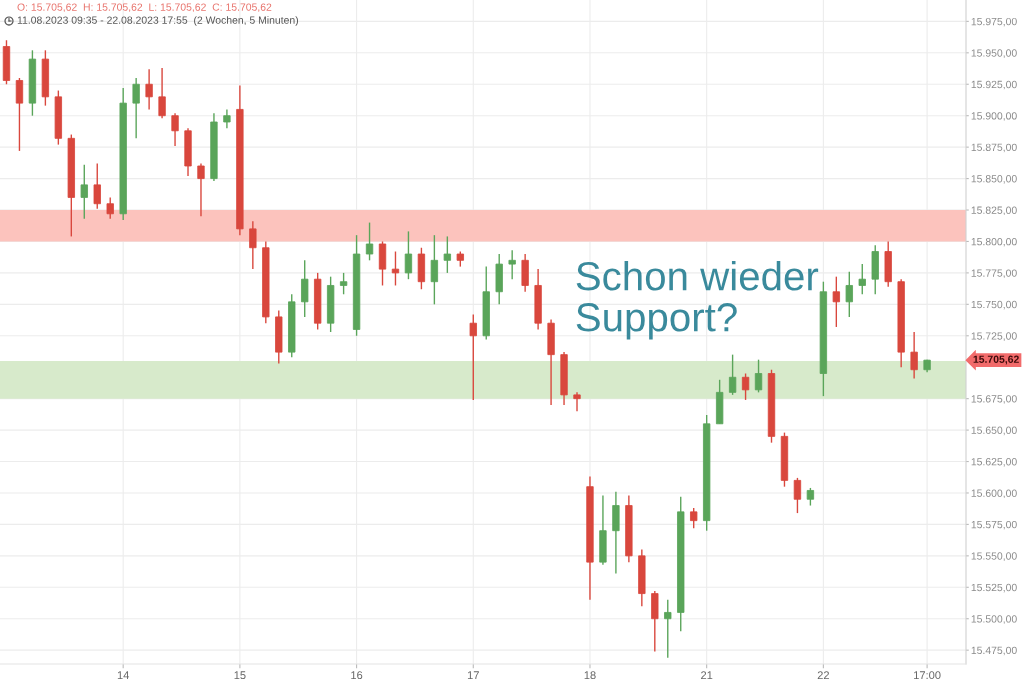 The width and height of the screenshot is (1030, 682). What do you see at coordinates (994, 494) in the screenshot?
I see `y-tick-label: 15.600,00` at bounding box center [994, 494].